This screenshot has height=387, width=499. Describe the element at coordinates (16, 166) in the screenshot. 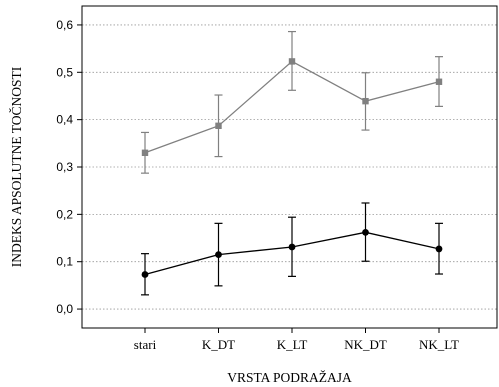

I see `y-axis-title: INDEKS APSOLUTNE TOČNOSTI` at that location.